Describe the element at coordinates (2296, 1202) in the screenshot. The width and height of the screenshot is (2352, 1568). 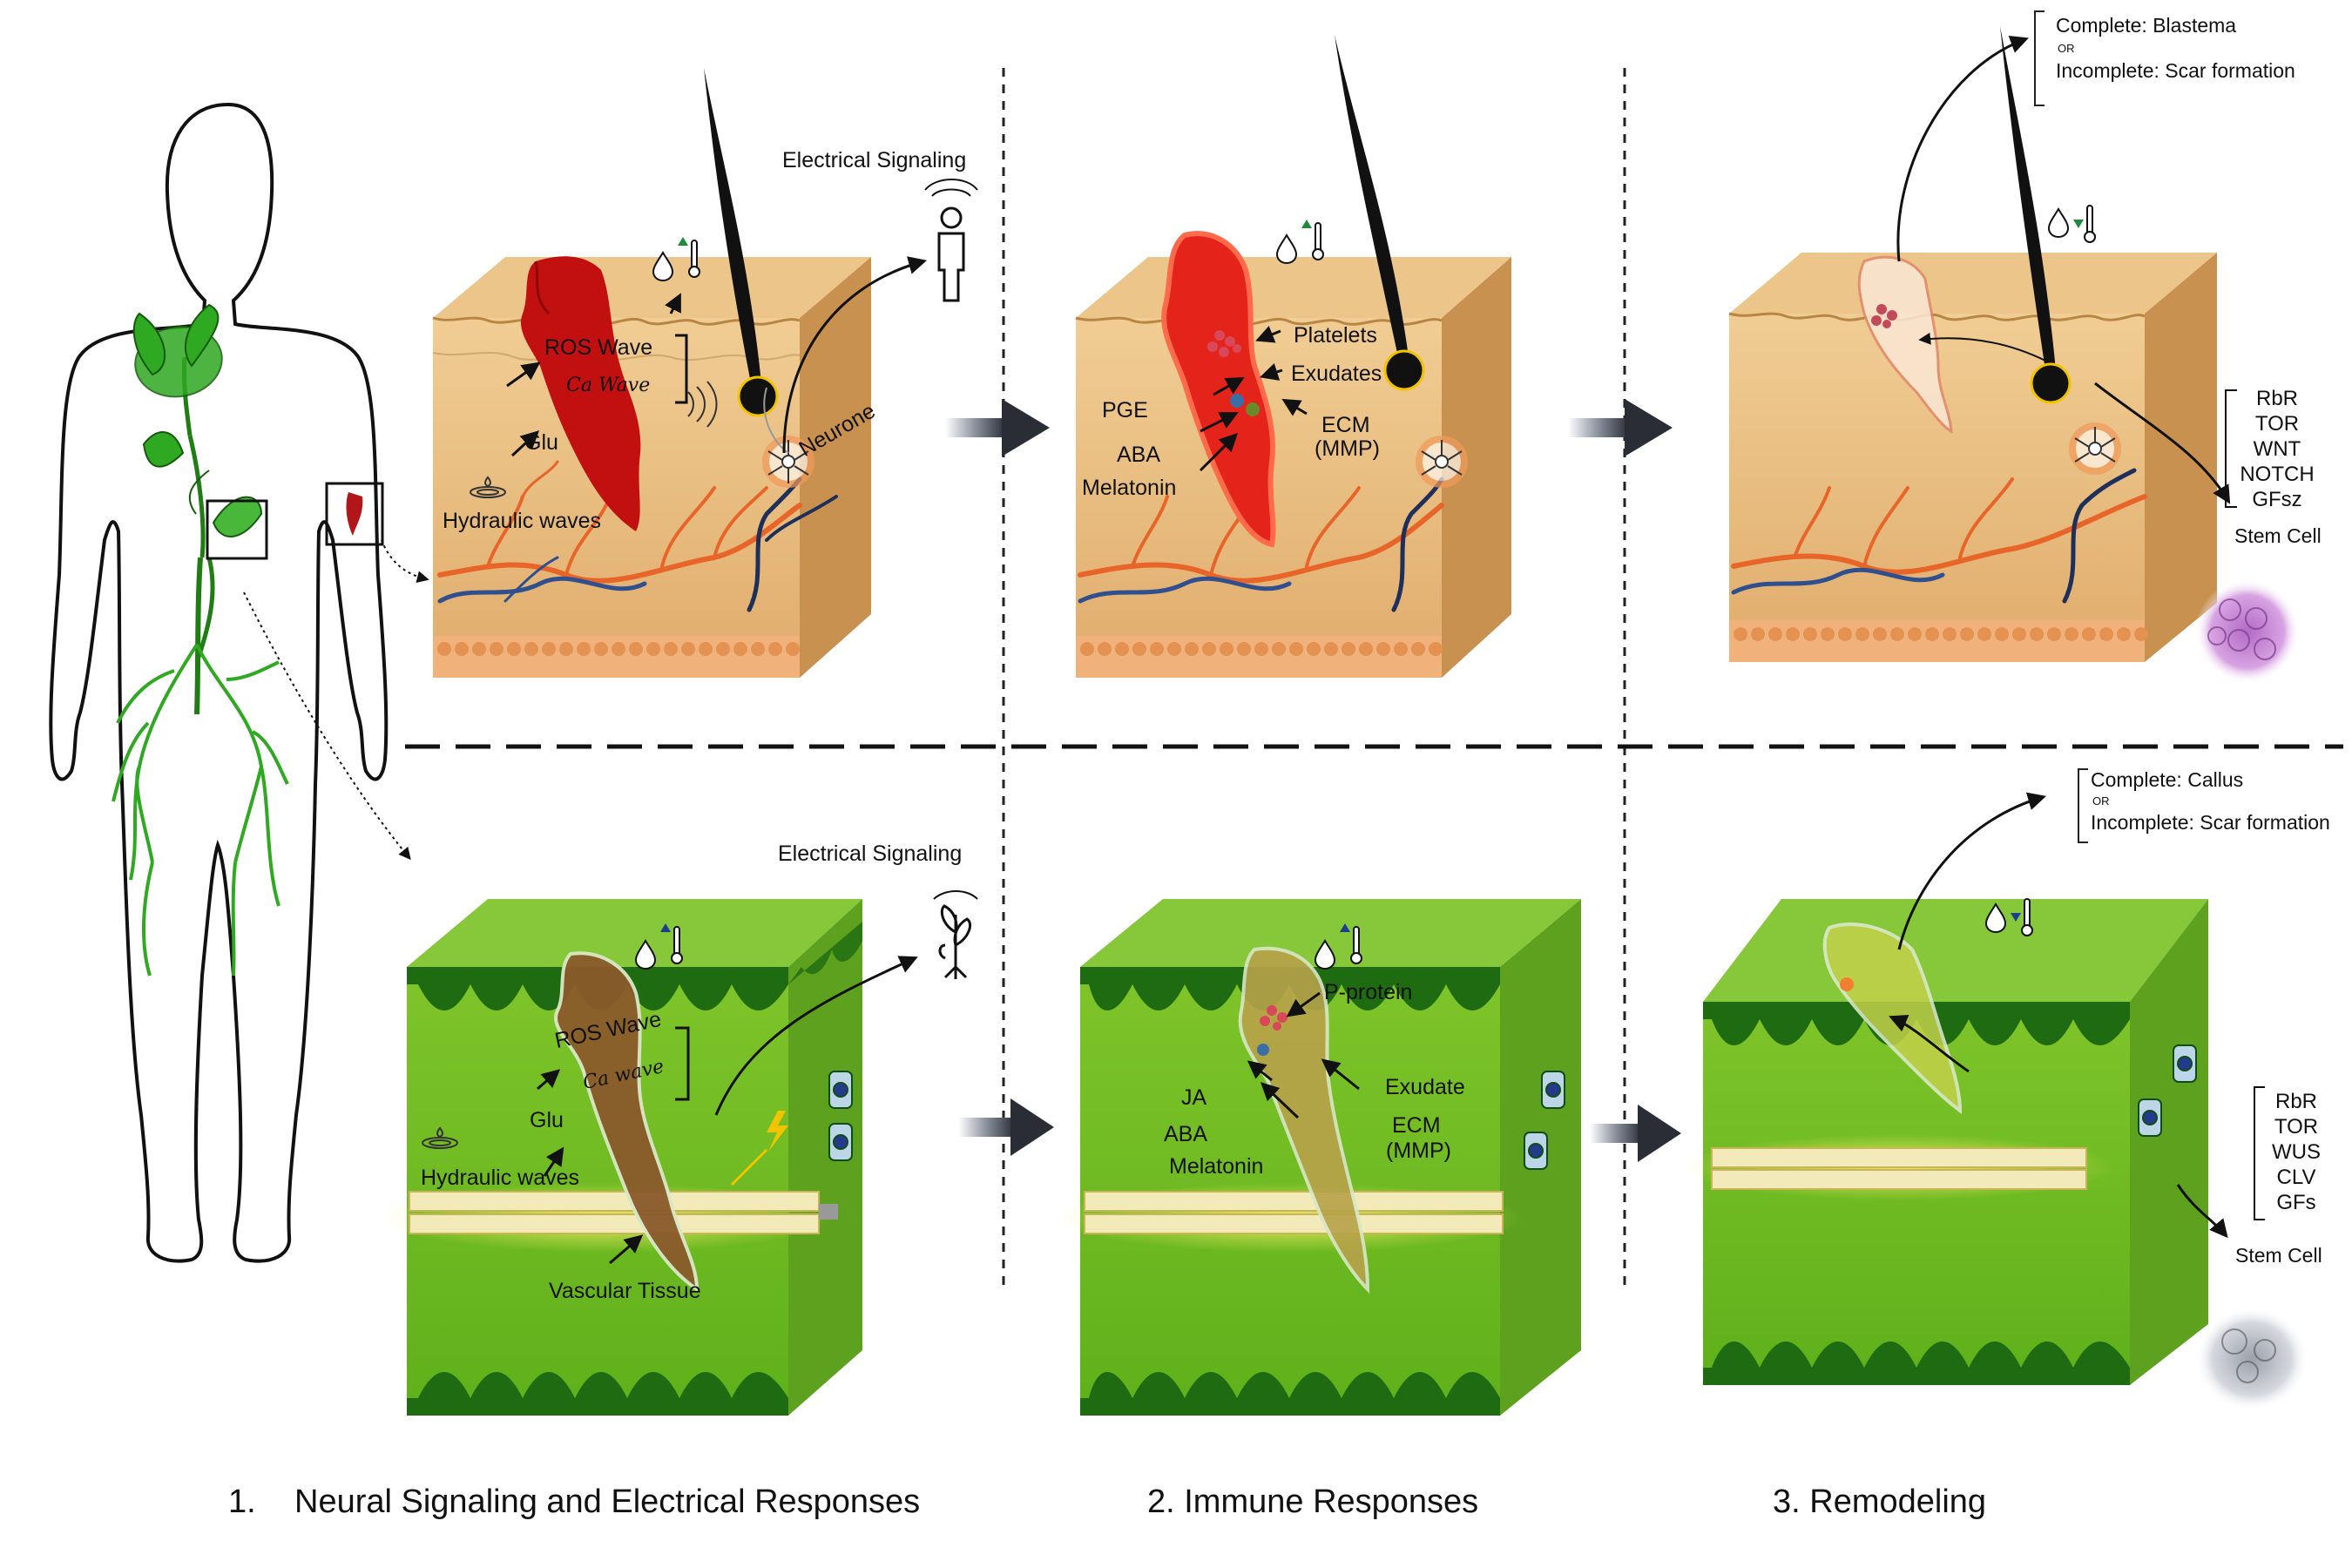
I see `pathway-item: GFs` at that location.